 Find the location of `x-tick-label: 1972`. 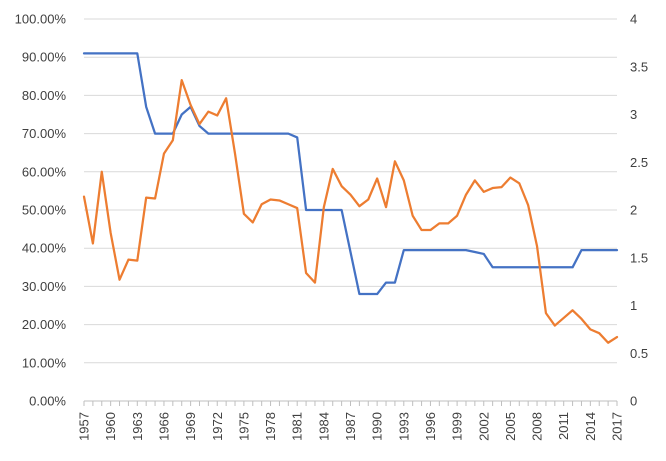

x-tick-label: 1972 is located at coordinates (217, 426).